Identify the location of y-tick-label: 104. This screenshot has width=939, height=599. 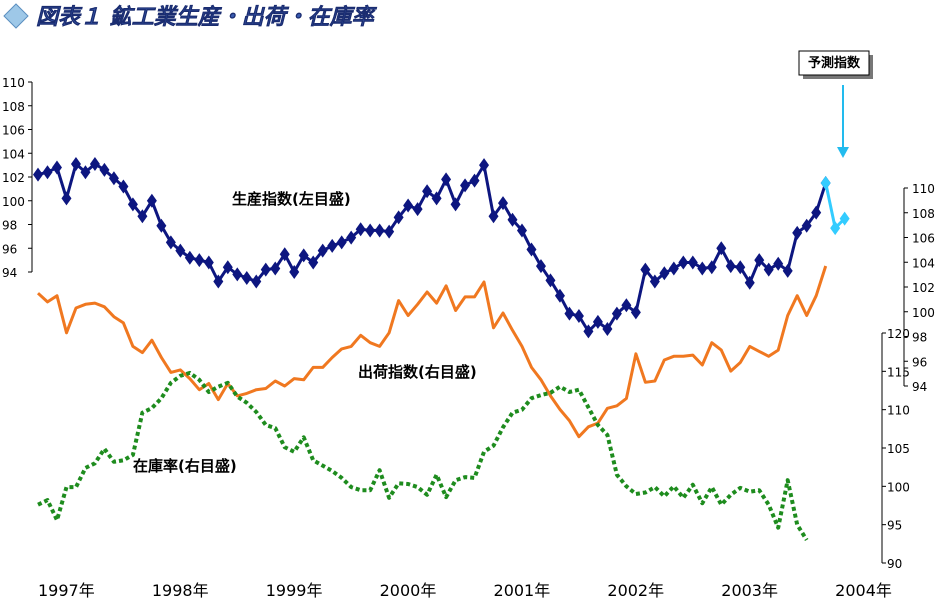
(923, 263).